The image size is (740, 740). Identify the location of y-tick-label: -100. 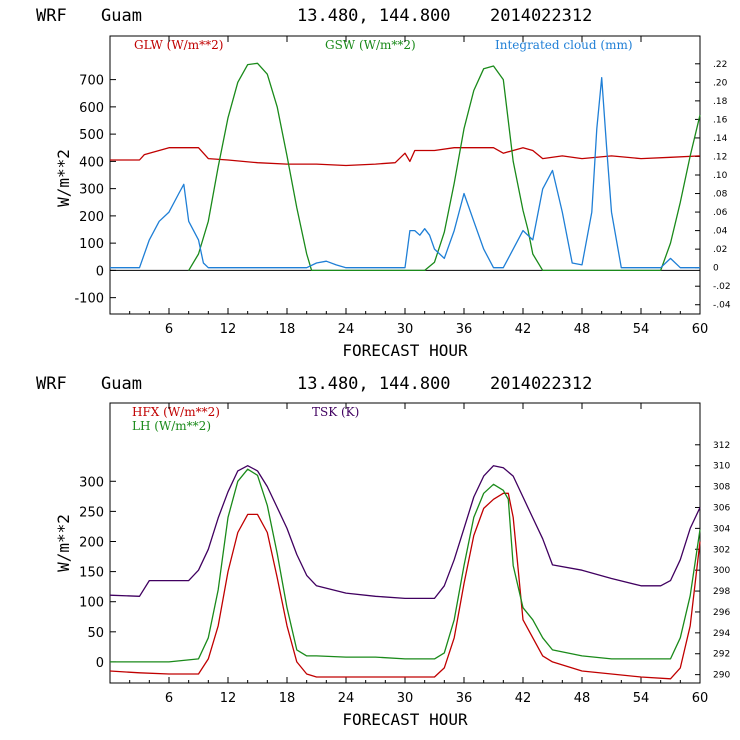
(89, 299).